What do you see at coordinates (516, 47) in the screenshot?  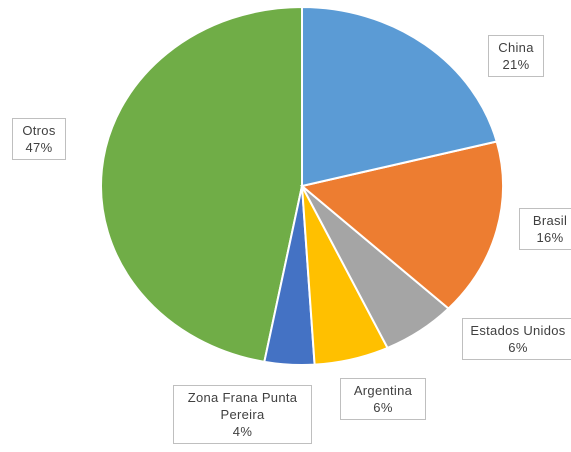 I see `category-label: China` at bounding box center [516, 47].